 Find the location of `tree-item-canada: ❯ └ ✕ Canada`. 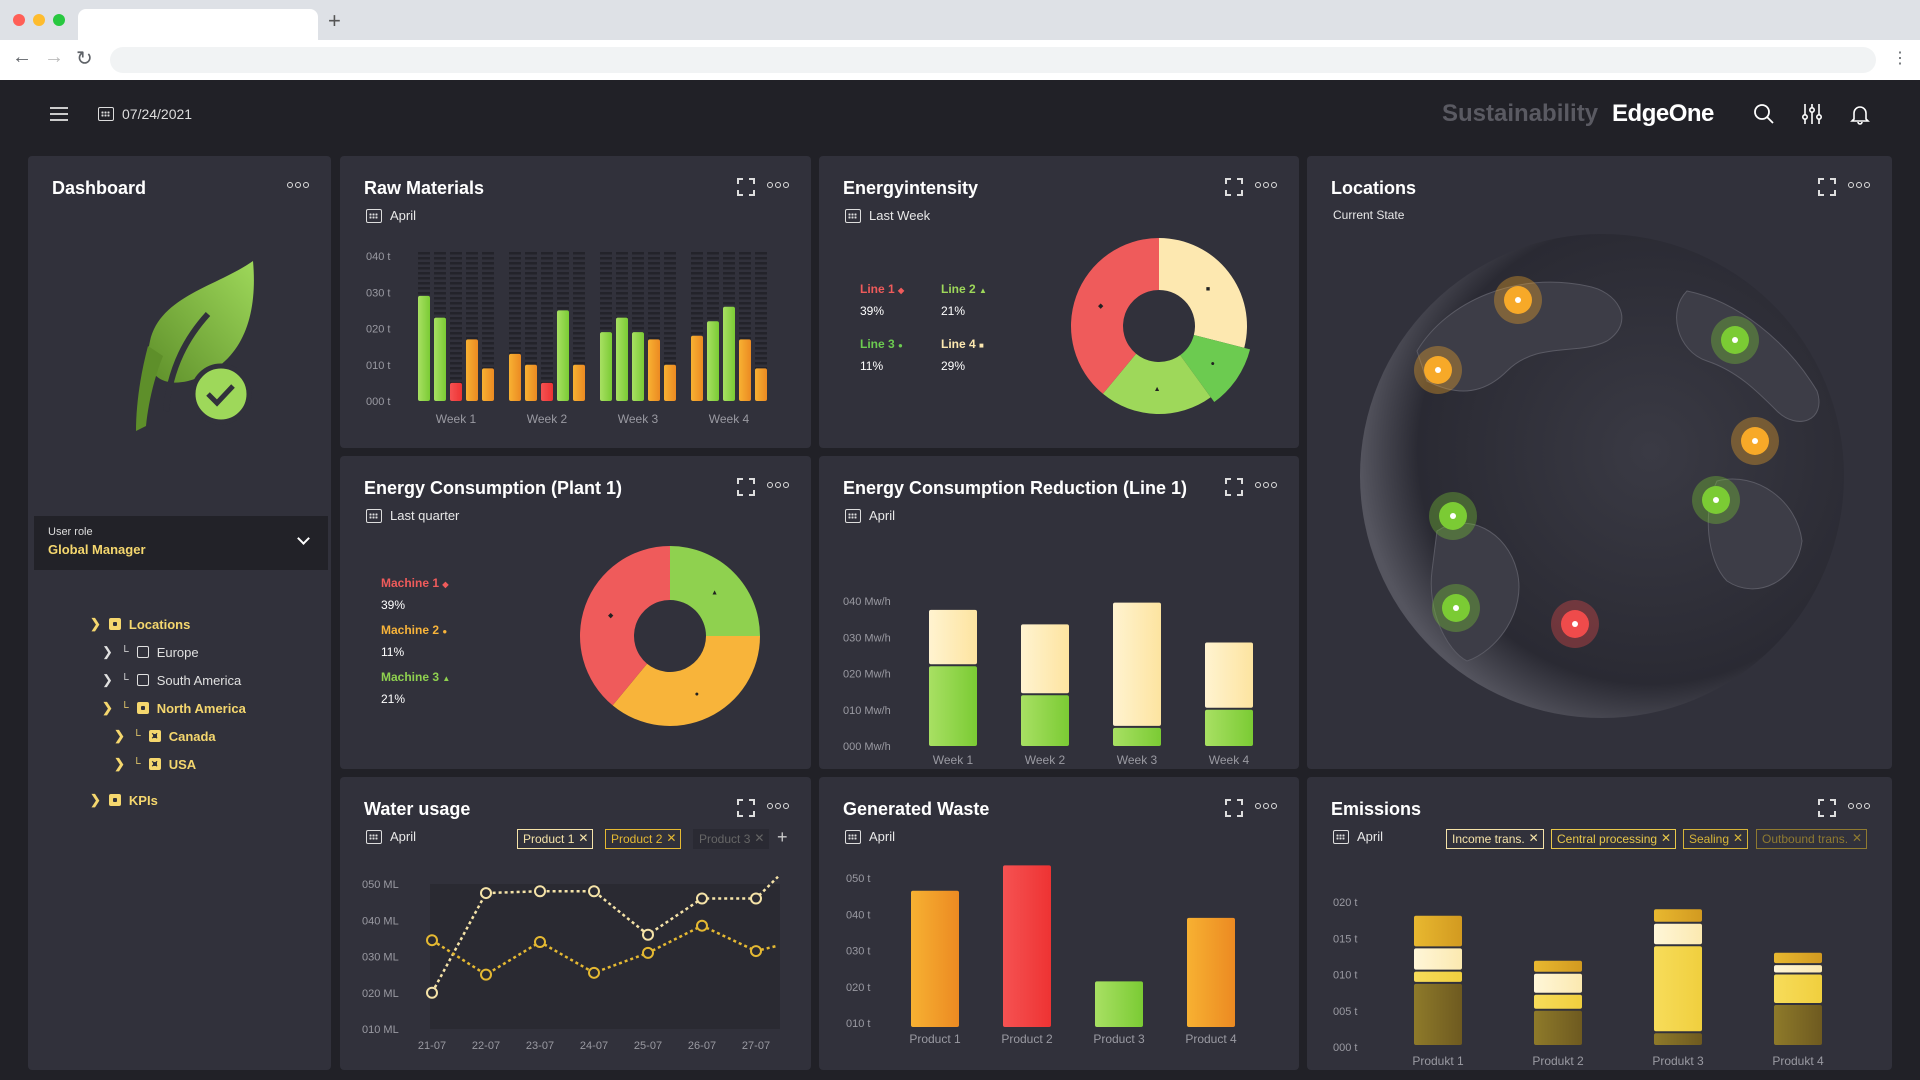

tree-item-canada: ❯ └ ✕ Canada is located at coordinates (165, 736).